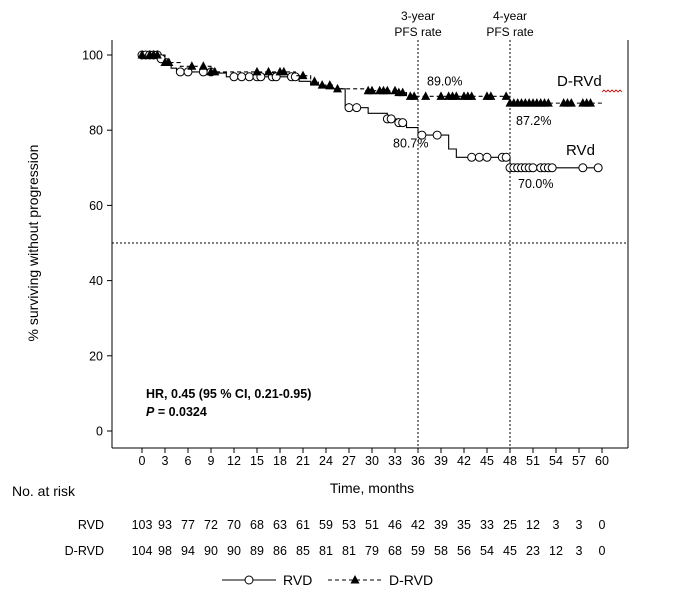 This screenshot has height=606, width=678. What do you see at coordinates (602, 551) in the screenshot?
I see `risk-count-d-rvd: 0` at bounding box center [602, 551].